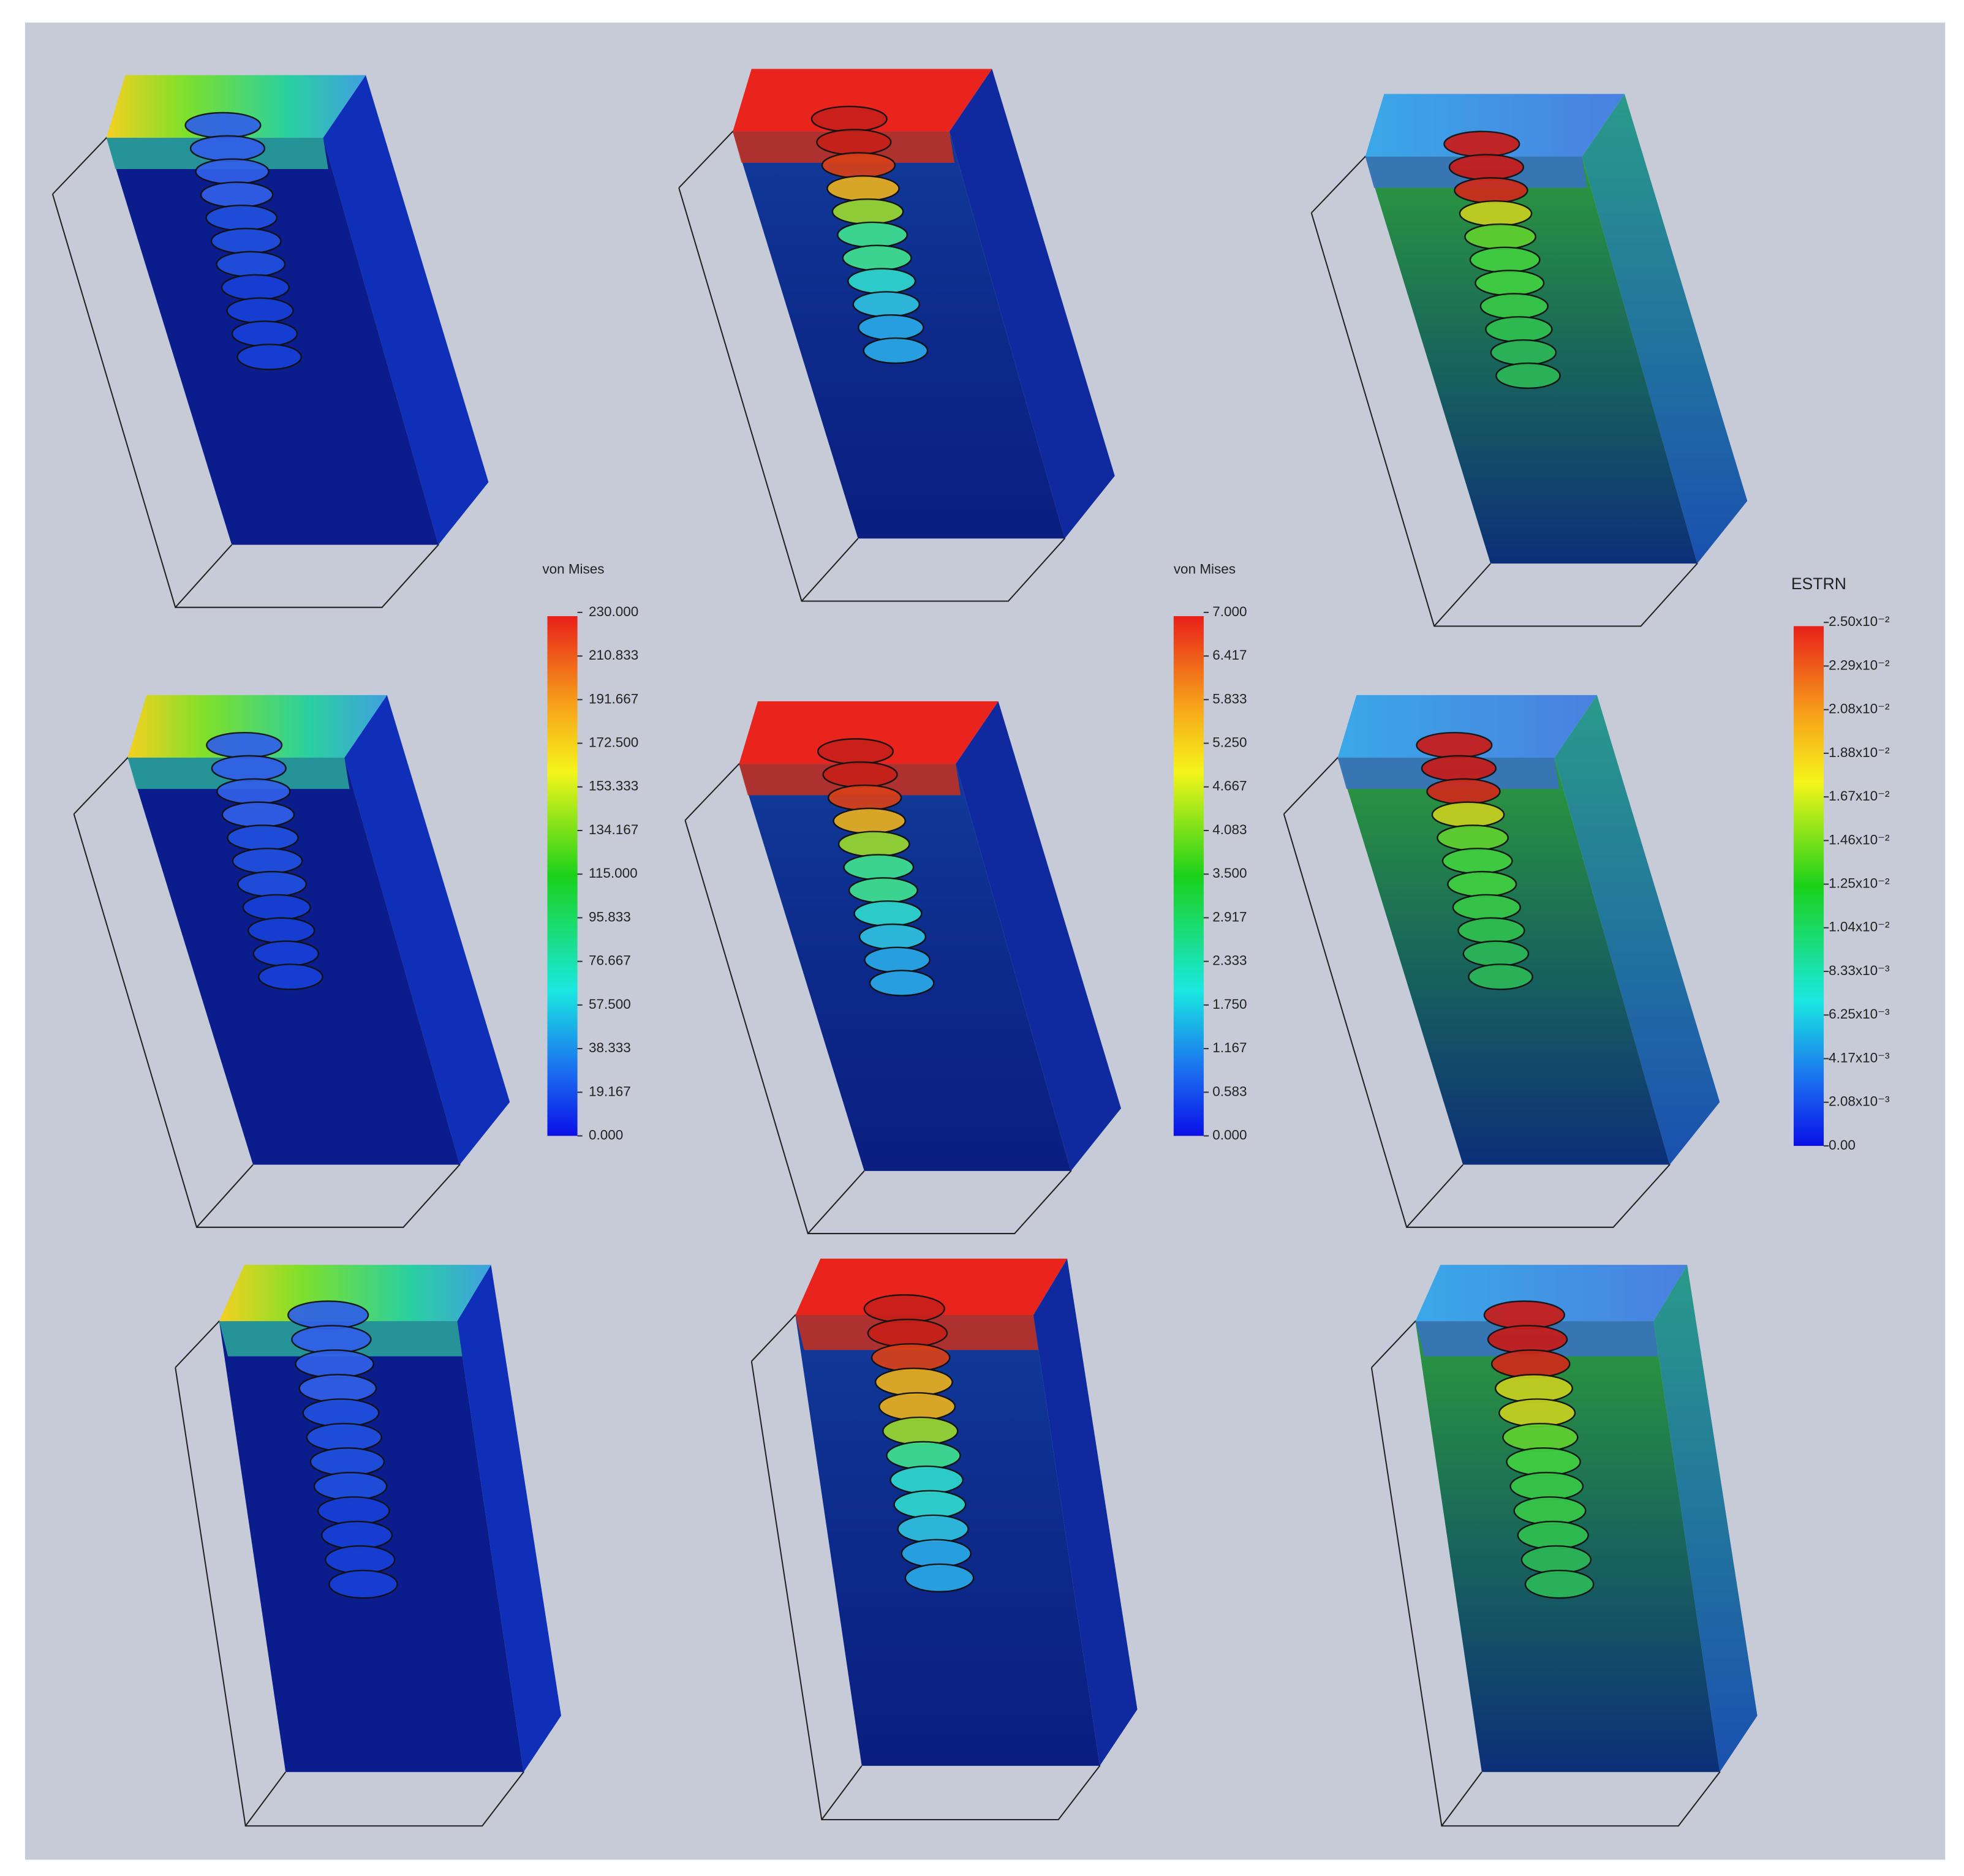 This screenshot has height=1876, width=1964. Describe the element at coordinates (1818, 583) in the screenshot. I see `legend-title: ESTRN` at that location.